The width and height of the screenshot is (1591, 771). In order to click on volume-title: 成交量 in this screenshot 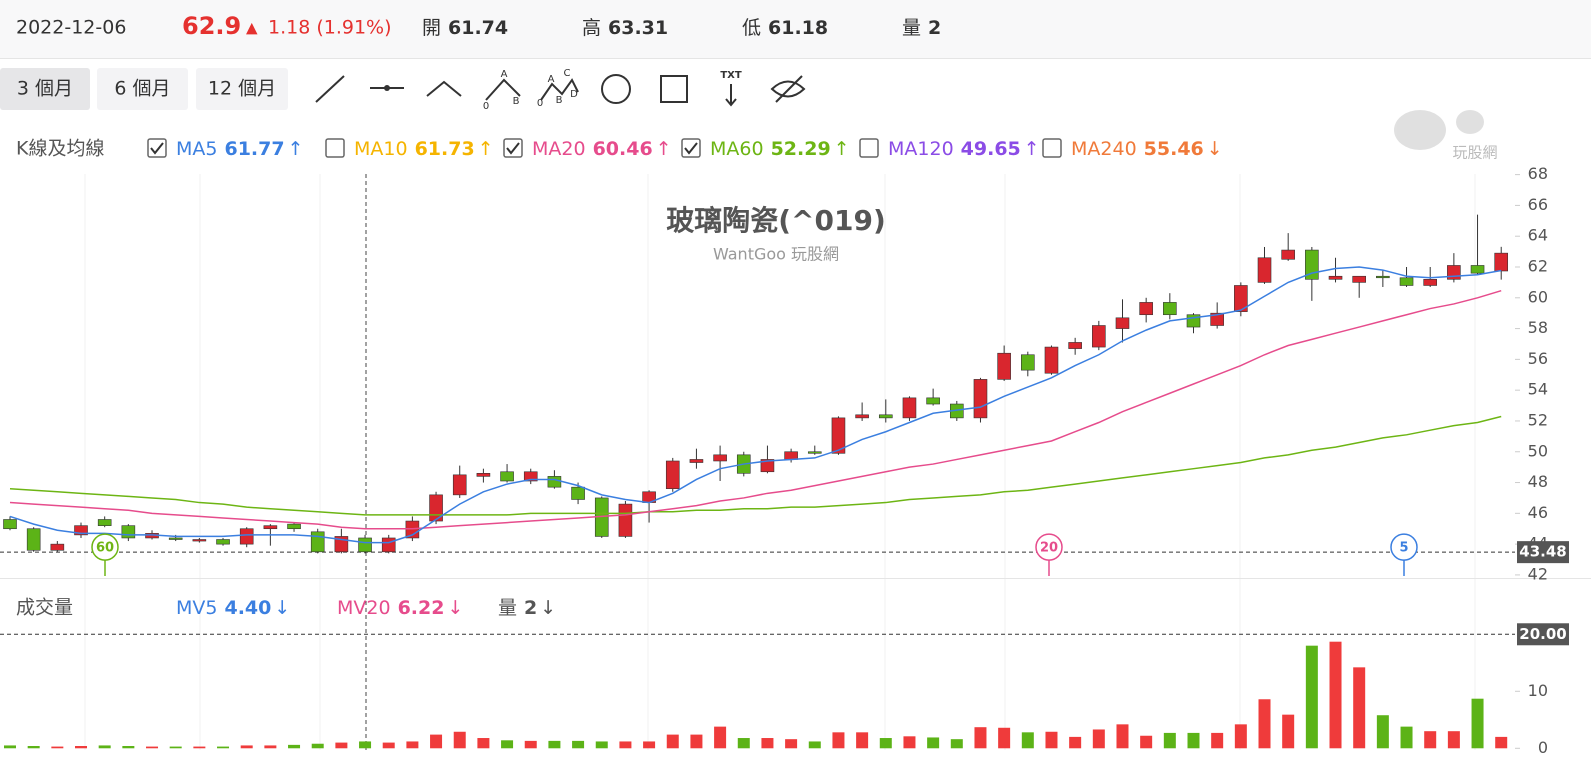, I will do `click(44, 608)`.